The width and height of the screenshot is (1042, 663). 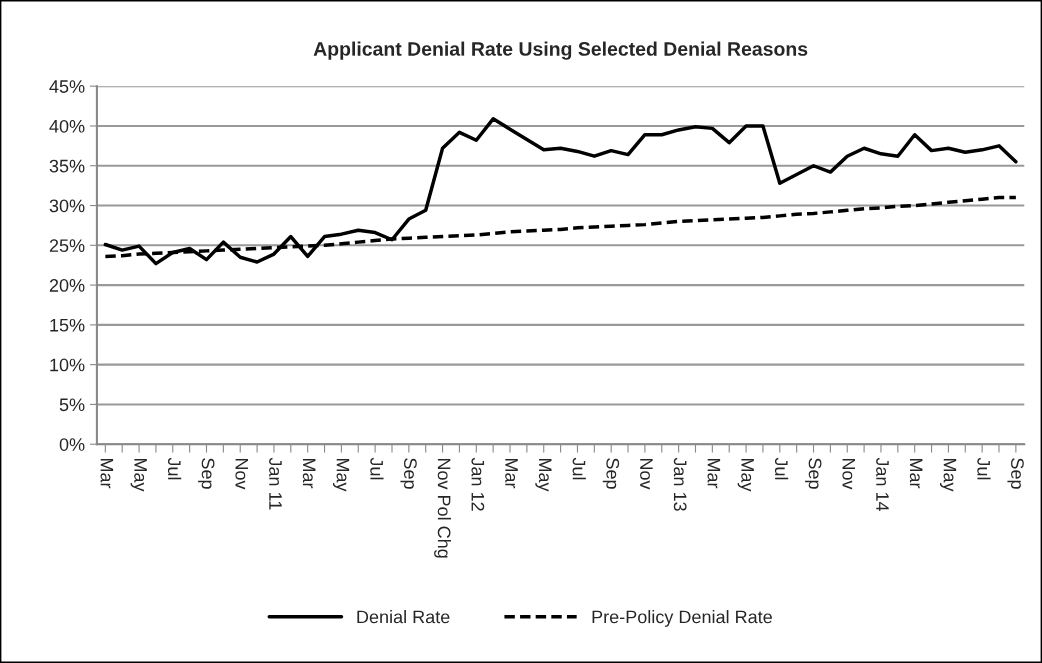 What do you see at coordinates (442, 508) in the screenshot?
I see `x-tick-label: Nov Pol Chg` at bounding box center [442, 508].